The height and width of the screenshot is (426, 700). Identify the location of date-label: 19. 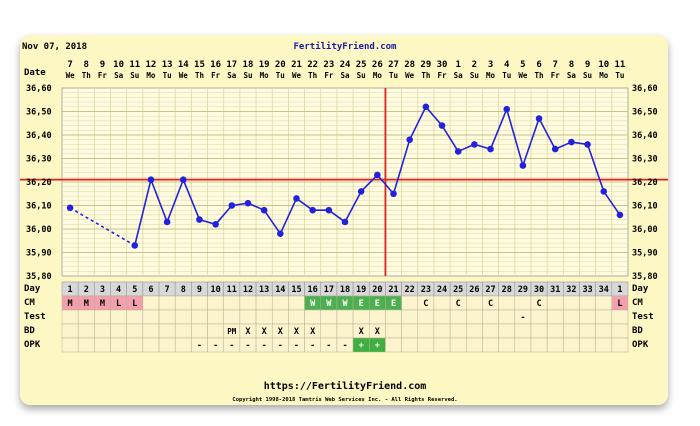
(264, 65).